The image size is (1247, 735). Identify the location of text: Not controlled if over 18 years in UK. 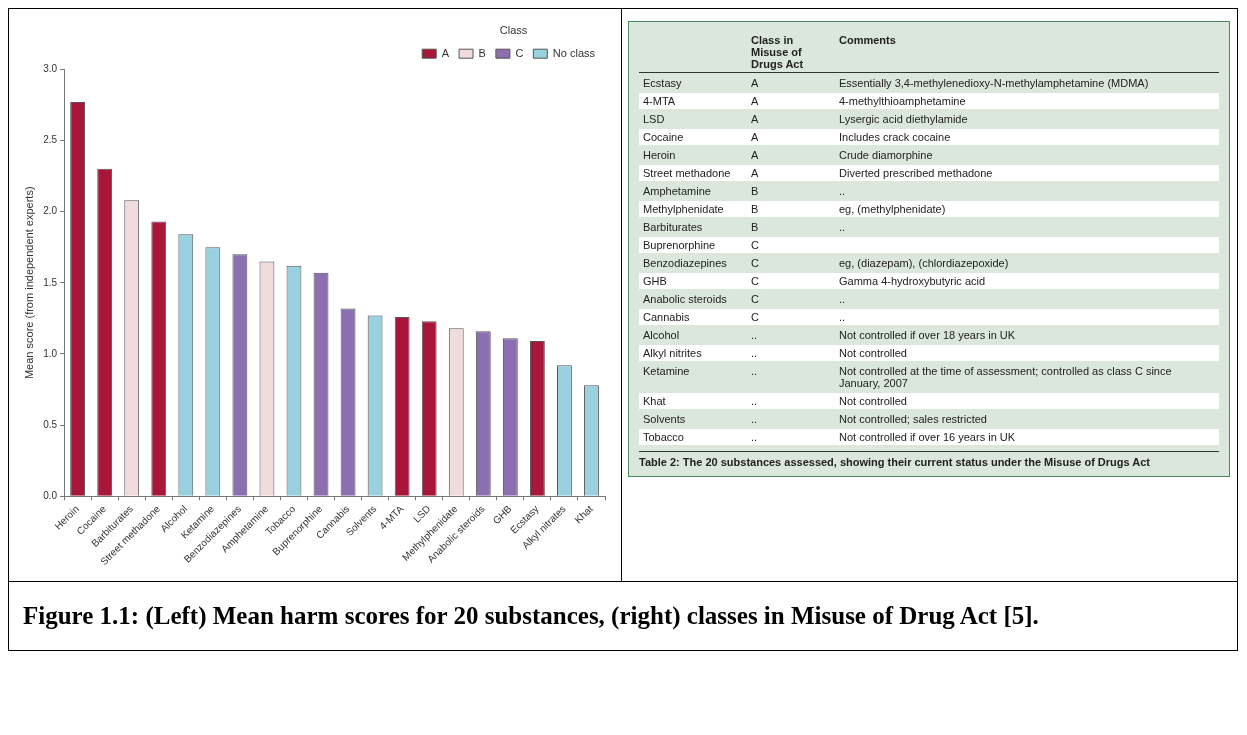
(927, 335).